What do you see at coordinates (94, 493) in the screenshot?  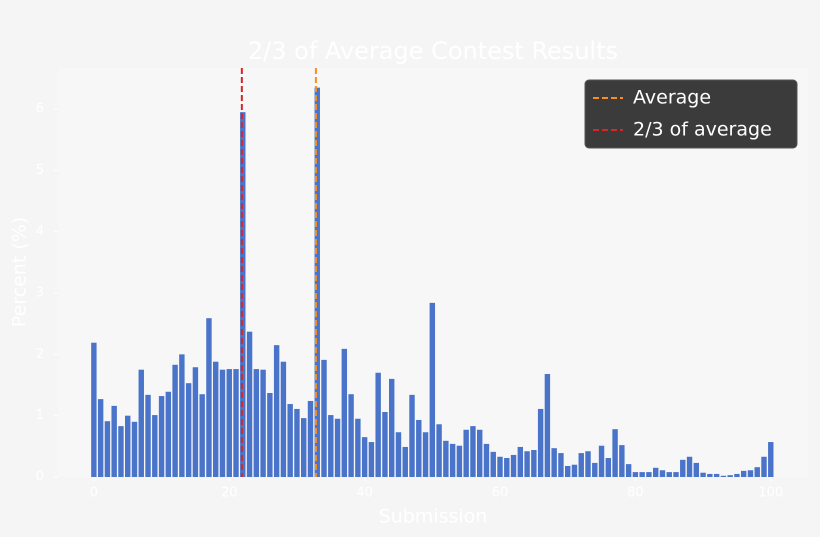 I see `x-tick-label: 0` at bounding box center [94, 493].